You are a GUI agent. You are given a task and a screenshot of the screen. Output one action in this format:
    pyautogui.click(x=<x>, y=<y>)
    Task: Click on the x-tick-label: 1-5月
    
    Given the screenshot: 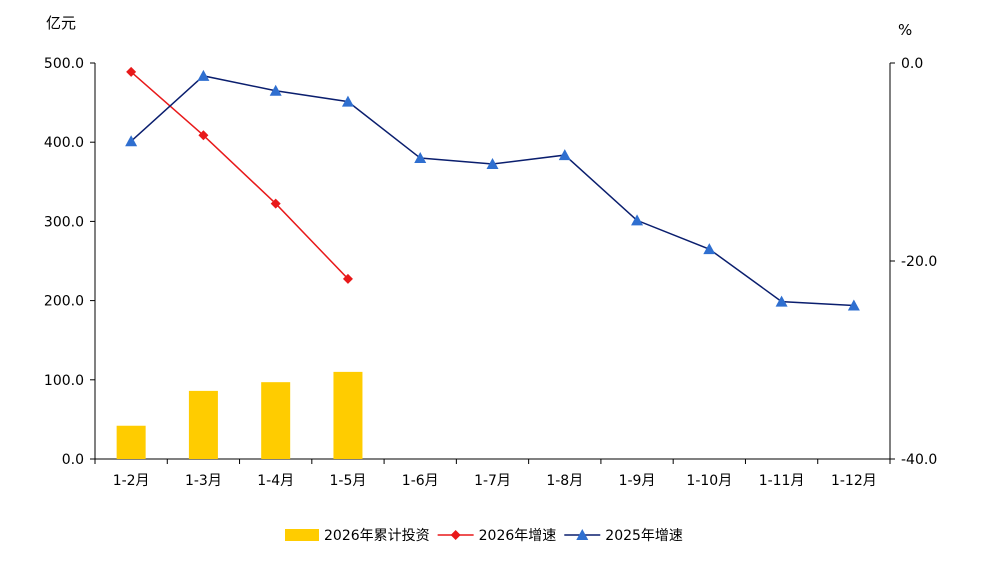 What is the action you would take?
    pyautogui.click(x=348, y=481)
    